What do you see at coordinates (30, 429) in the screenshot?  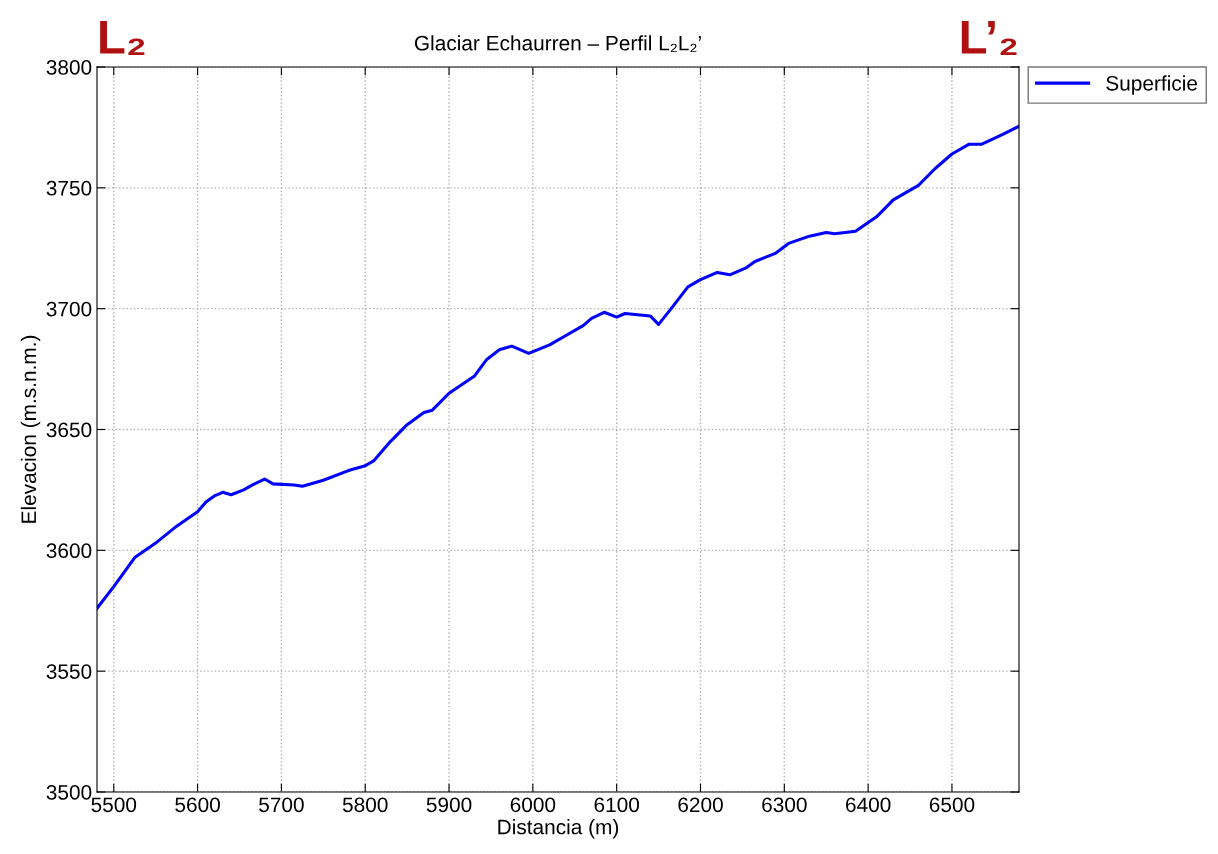 I see `y-axis-title: Elevacion (m.s.n.m.)` at bounding box center [30, 429].